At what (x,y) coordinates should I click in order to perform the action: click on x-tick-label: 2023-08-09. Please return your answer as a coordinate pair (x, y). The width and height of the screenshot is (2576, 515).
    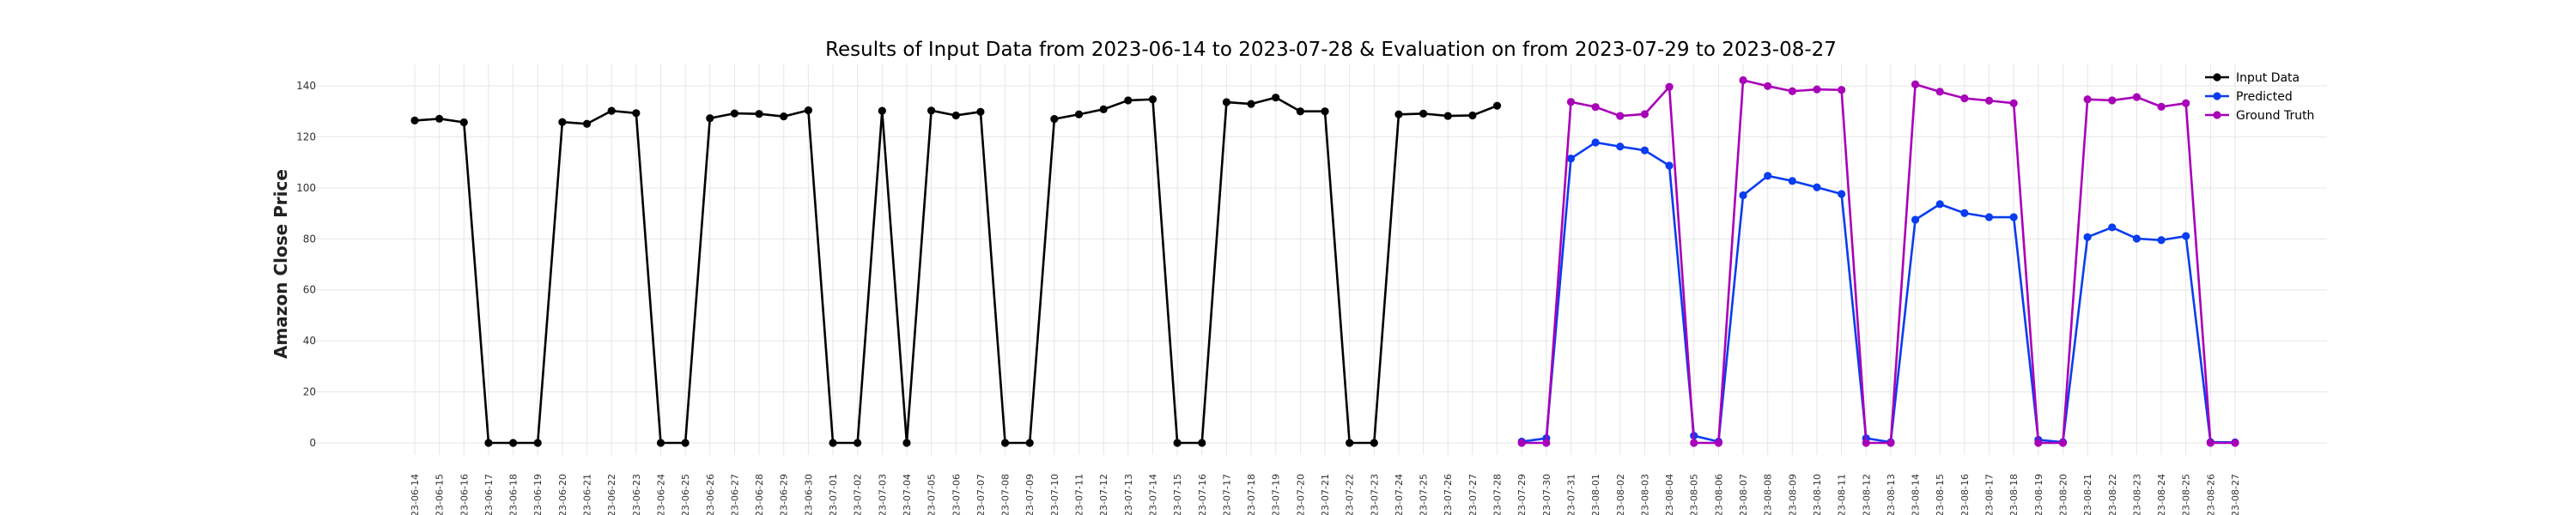
    Looking at the image, I should click on (1792, 494).